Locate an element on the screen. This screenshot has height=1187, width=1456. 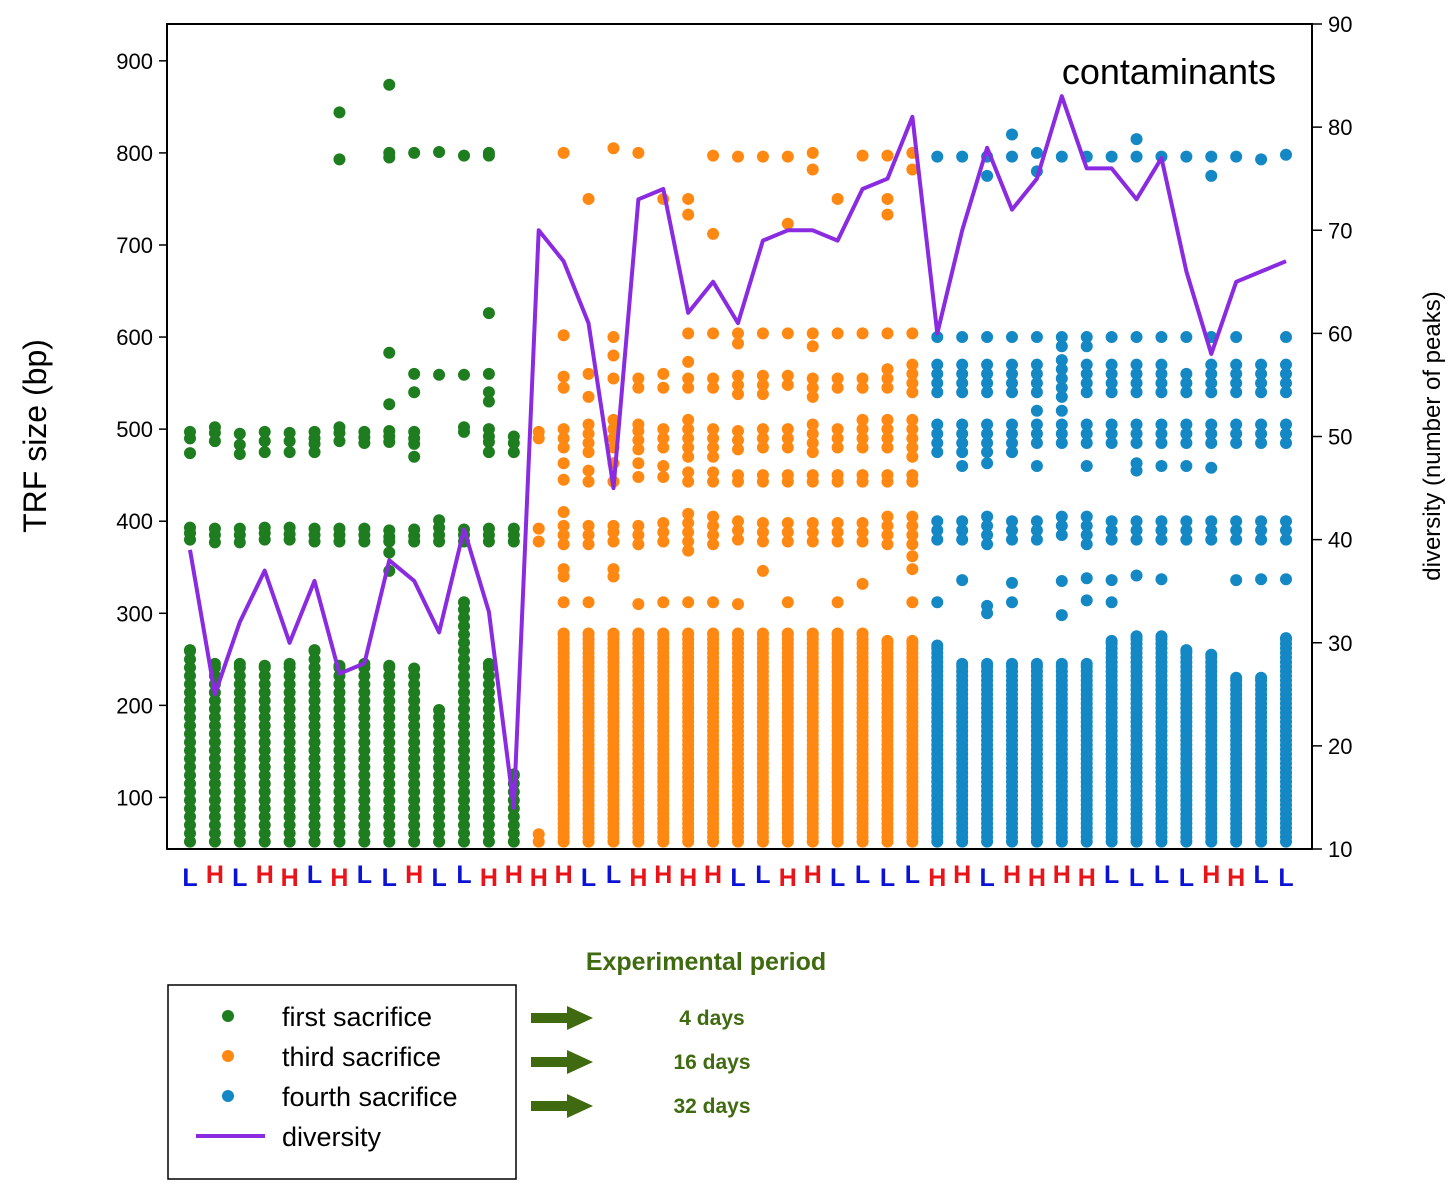
legend-label: first sacrifice is located at coordinates (357, 1017).